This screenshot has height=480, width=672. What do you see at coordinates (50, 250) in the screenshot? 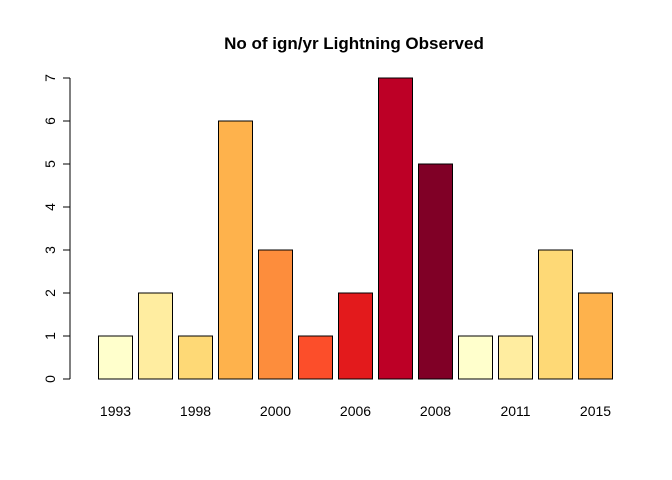
I see `y-tick-label: 3` at bounding box center [50, 250].